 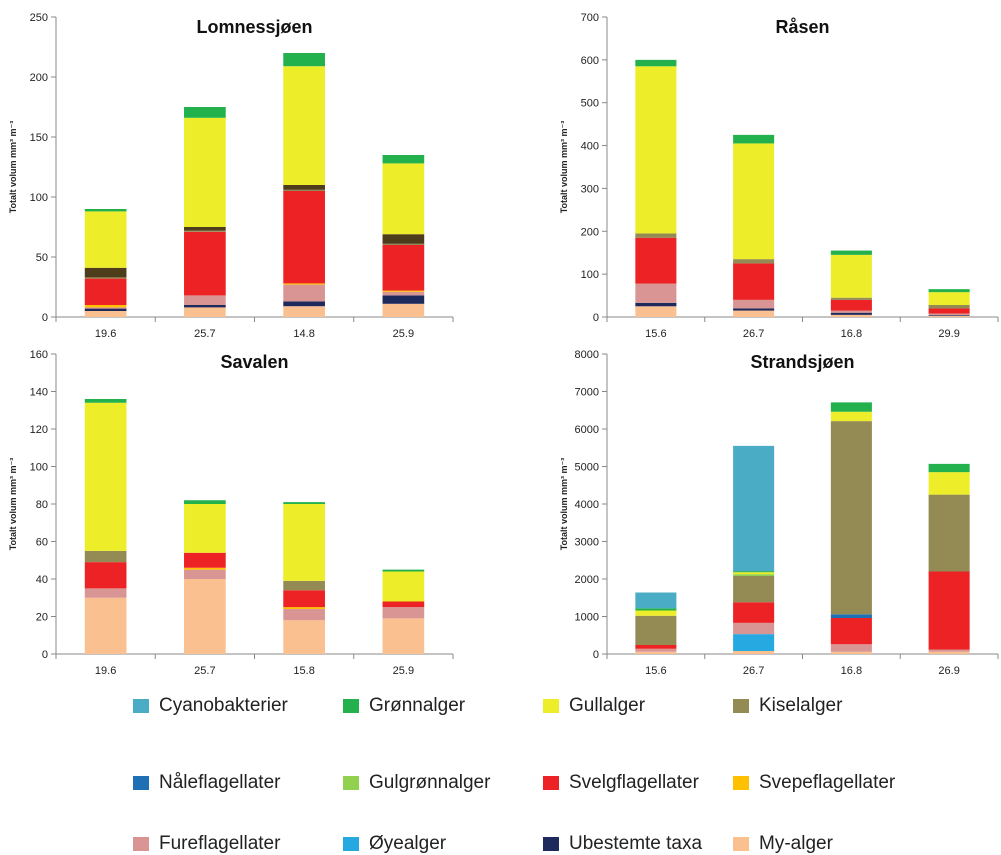 What do you see at coordinates (590, 104) in the screenshot?
I see `y-tick-label: 500` at bounding box center [590, 104].